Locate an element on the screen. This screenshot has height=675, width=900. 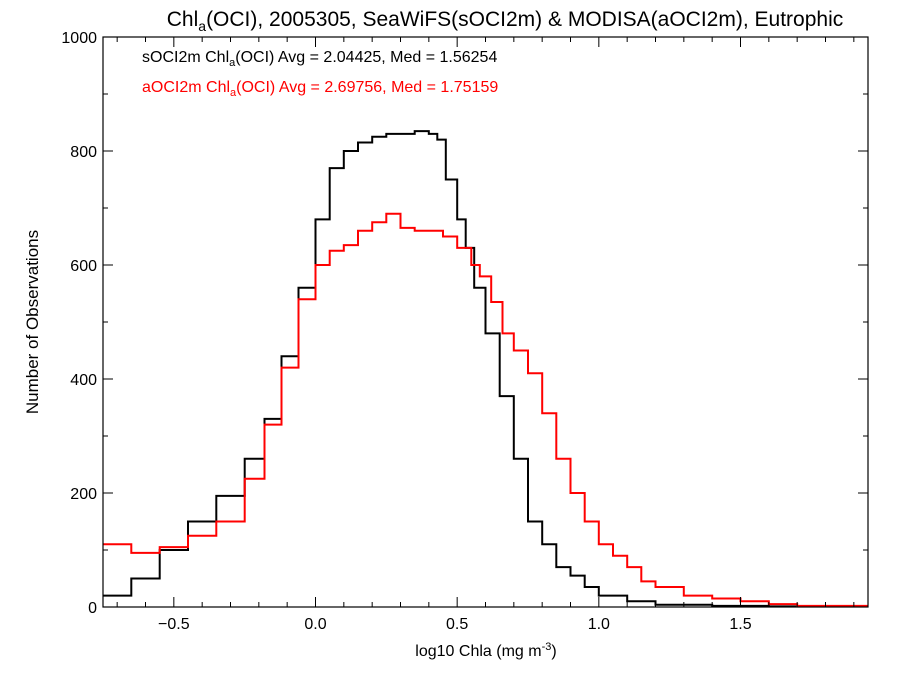
x-tick-label: 1.0 is located at coordinates (599, 624).